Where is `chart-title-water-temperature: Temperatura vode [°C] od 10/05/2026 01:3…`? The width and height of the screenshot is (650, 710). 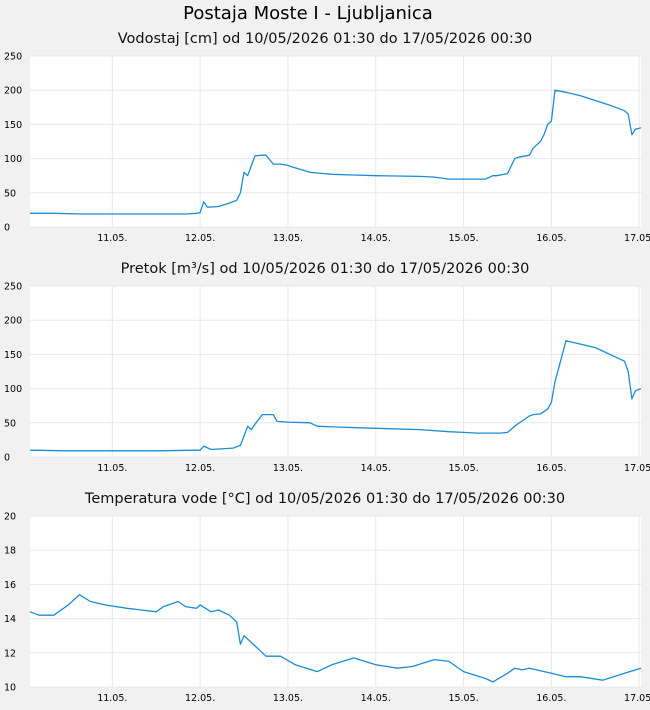 chart-title-water-temperature: Temperatura vode [°C] od 10/05/2026 01:3… is located at coordinates (325, 499).